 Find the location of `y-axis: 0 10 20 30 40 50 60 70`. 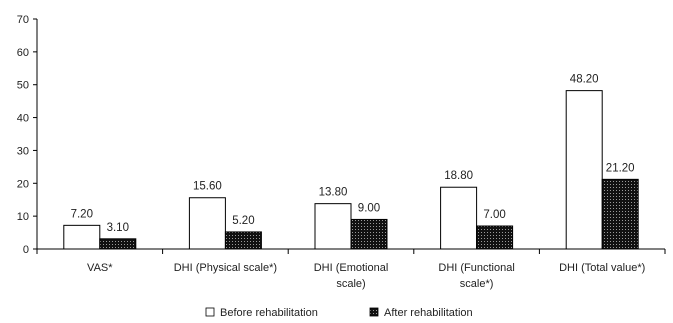

y-axis: 0 10 20 30 40 50 60 70 is located at coordinates (27, 135).